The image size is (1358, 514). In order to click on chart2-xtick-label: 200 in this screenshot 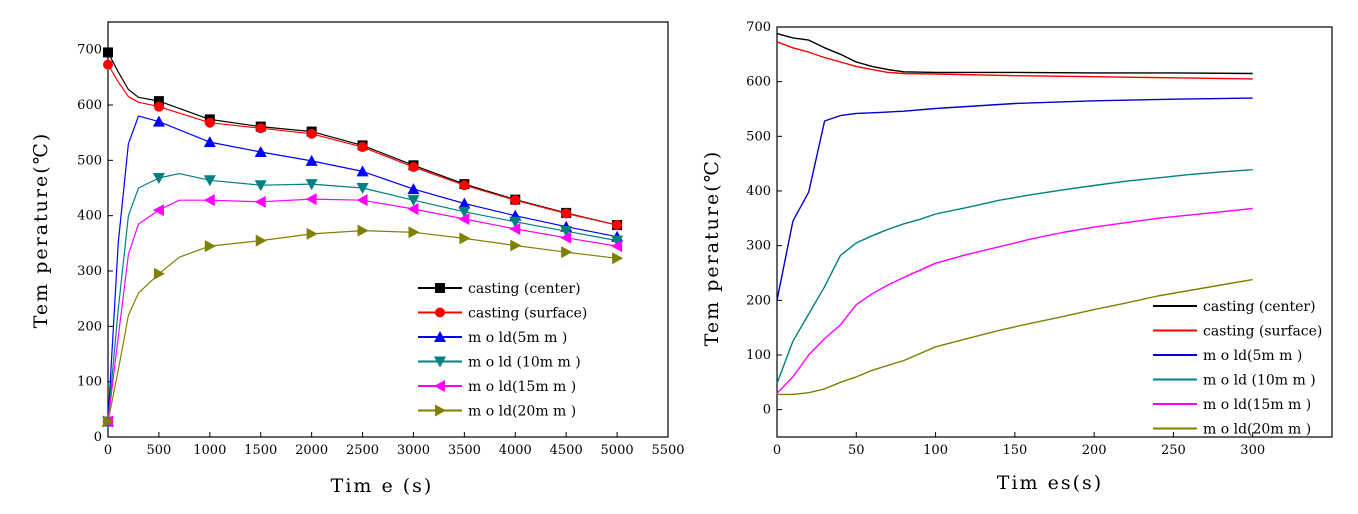, I will do `click(1094, 450)`.